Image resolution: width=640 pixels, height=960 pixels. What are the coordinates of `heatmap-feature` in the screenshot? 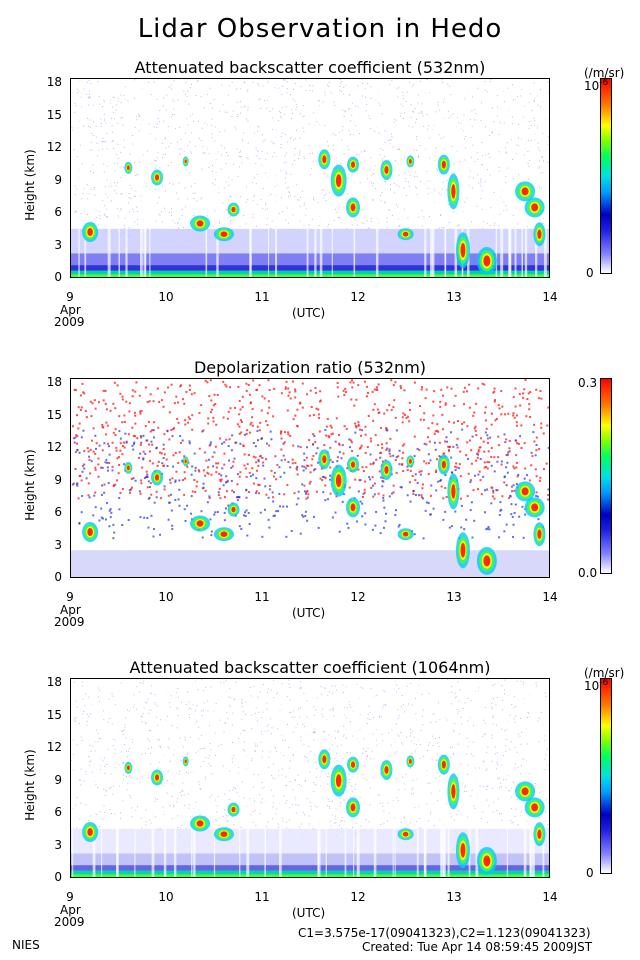 It's located at (410, 461).